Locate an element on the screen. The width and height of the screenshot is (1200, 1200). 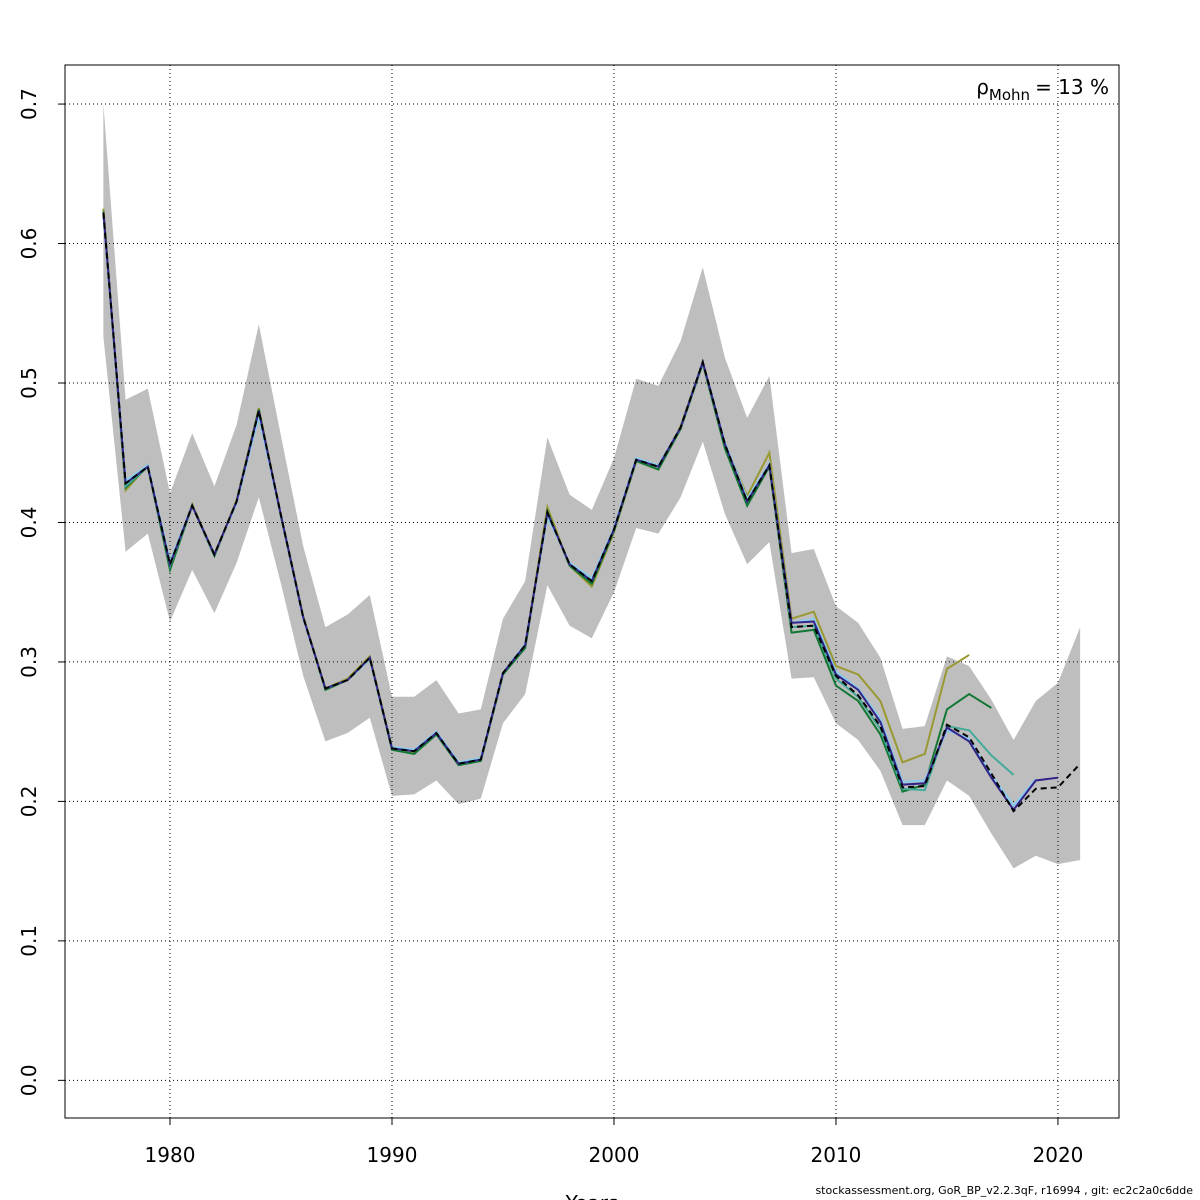
annotation-symbol: ρ is located at coordinates (982, 87).